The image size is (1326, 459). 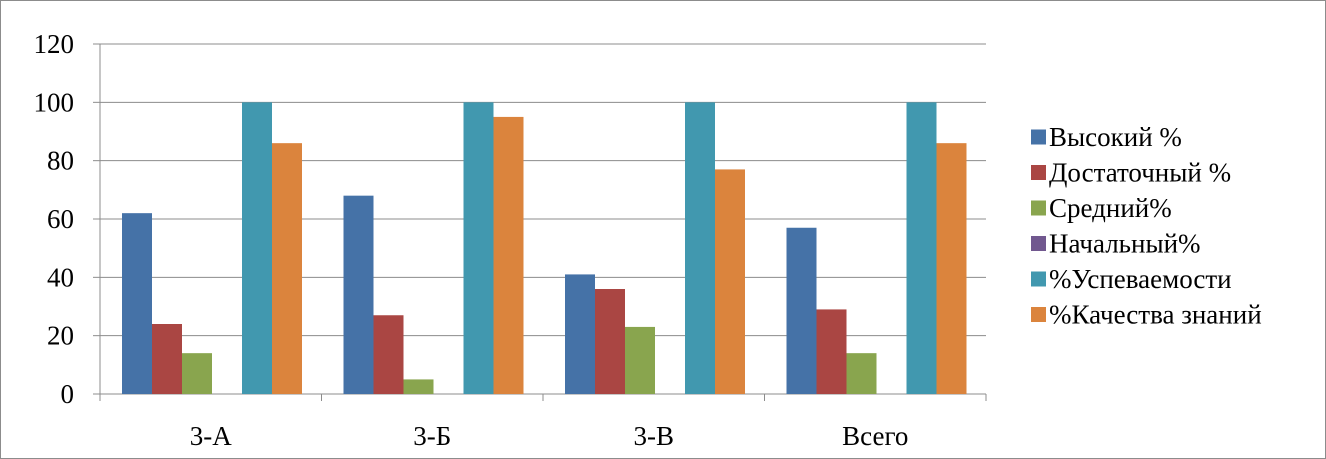 I want to click on x-tick-label: 3-В, so click(x=654, y=436).